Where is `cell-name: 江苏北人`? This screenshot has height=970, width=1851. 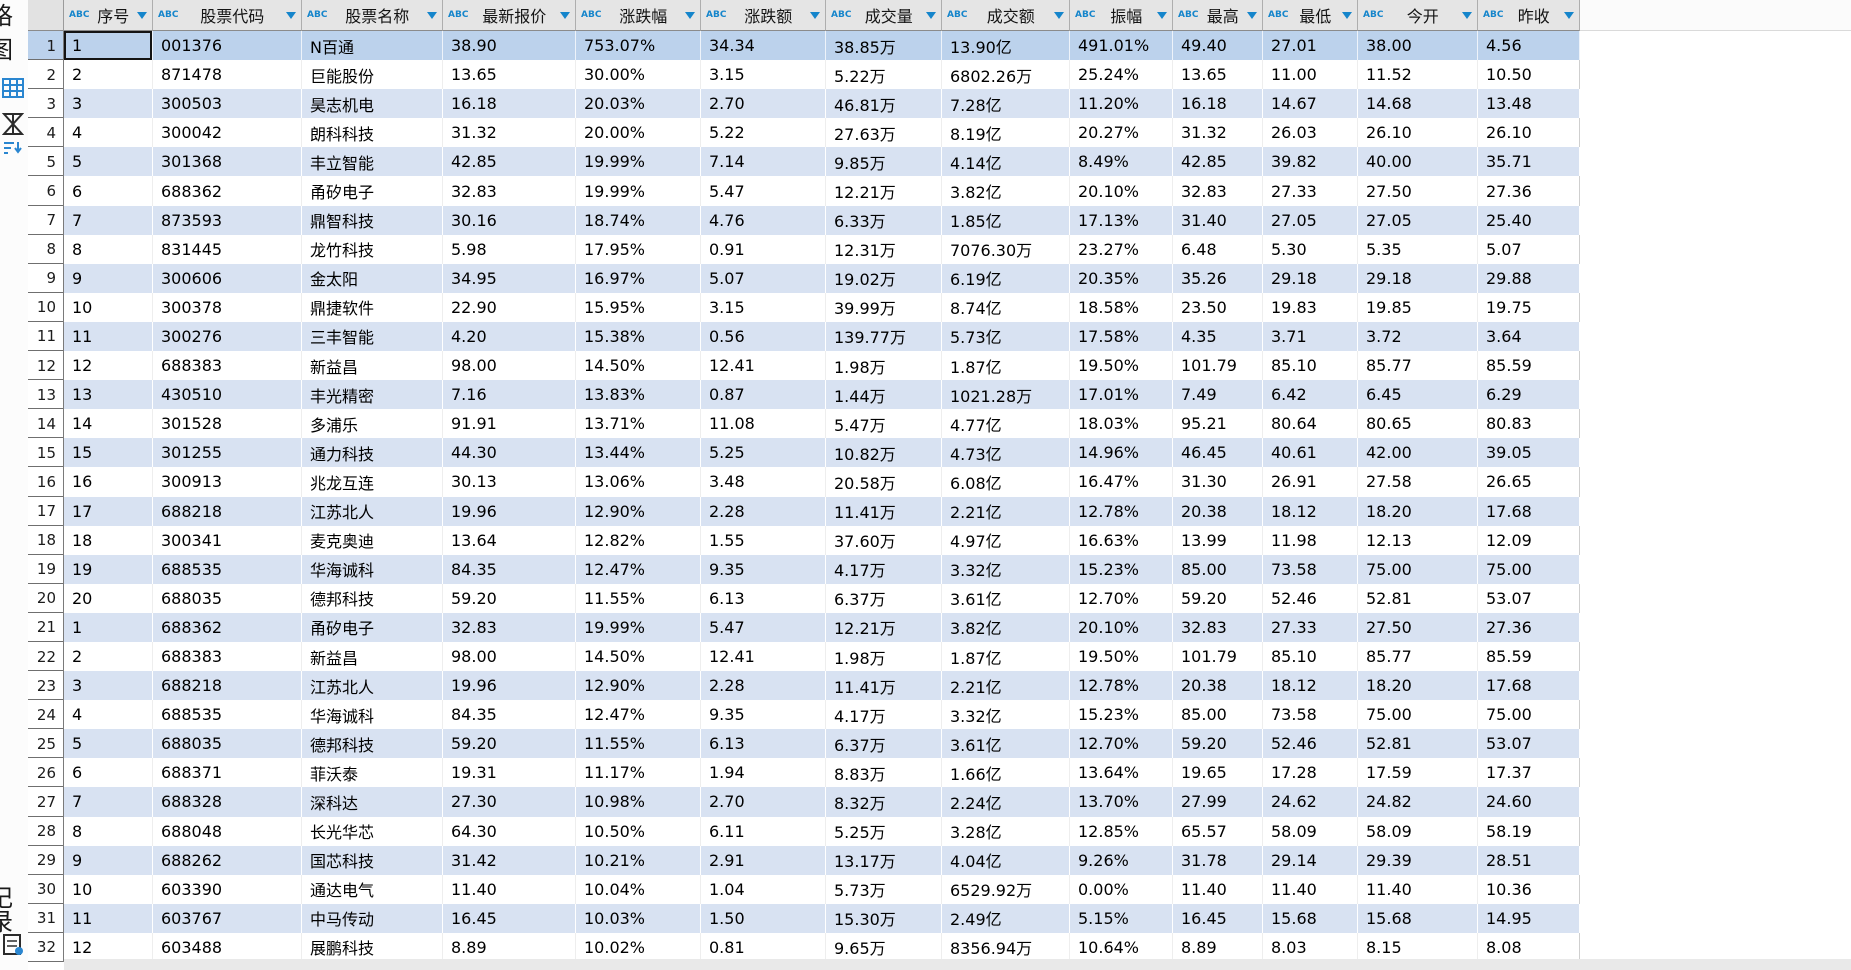 cell-name: 江苏北人 is located at coordinates (372, 511).